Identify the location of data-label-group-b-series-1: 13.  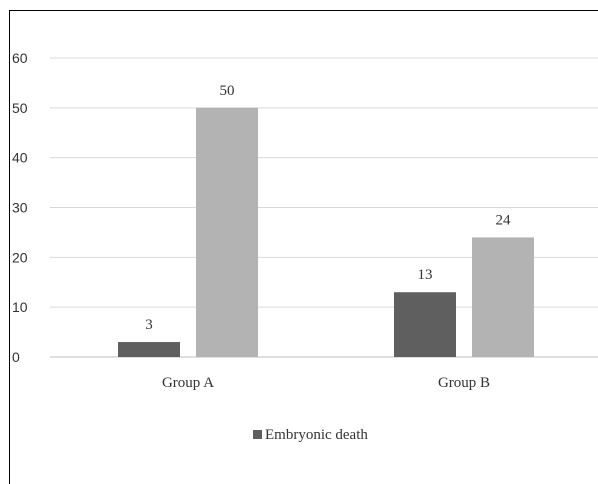
(425, 275).